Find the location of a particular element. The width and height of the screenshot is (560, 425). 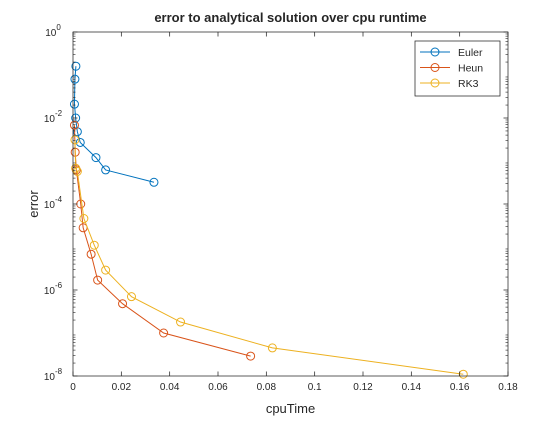

x-tick-label: 0.1 is located at coordinates (315, 387).